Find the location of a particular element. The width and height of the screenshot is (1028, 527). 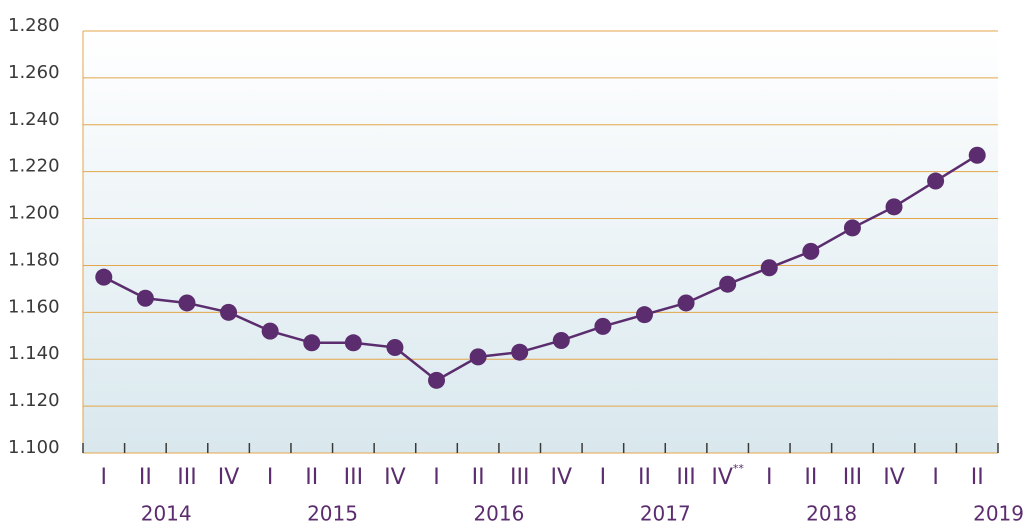

y-tick-label: 1.280 is located at coordinates (34, 25).